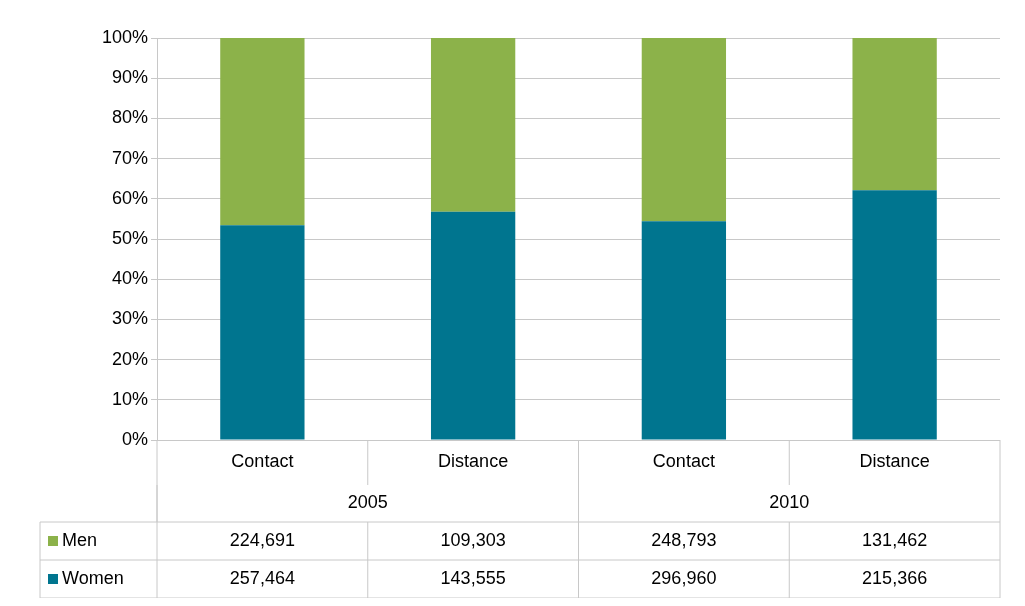  What do you see at coordinates (262, 577) in the screenshot?
I see `text: 257,464` at bounding box center [262, 577].